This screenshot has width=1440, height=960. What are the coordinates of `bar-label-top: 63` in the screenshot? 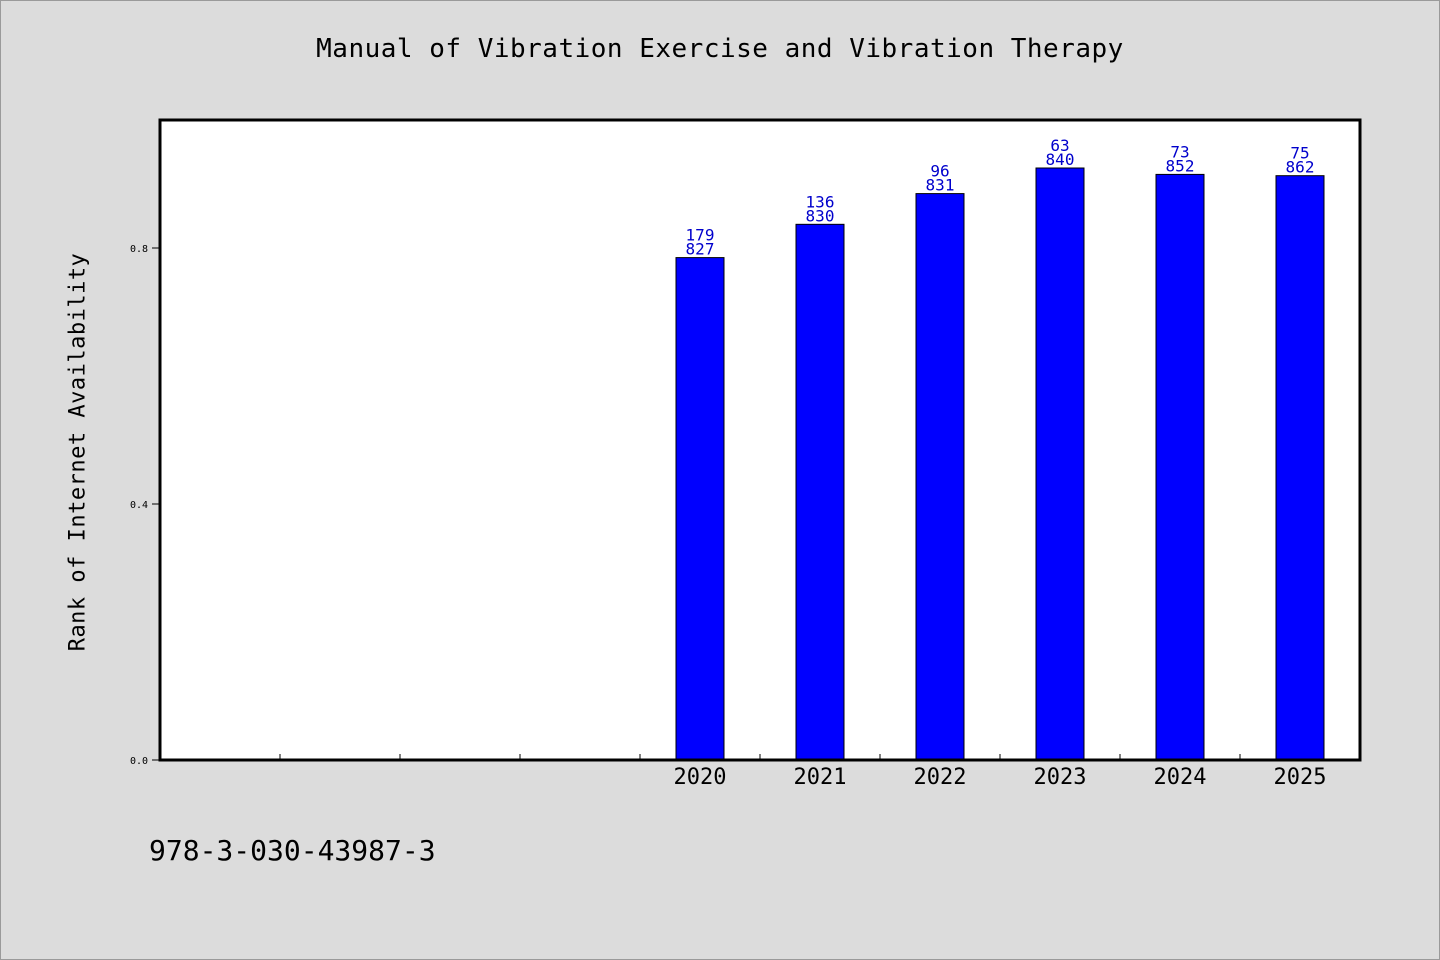 It's located at (1059, 145).